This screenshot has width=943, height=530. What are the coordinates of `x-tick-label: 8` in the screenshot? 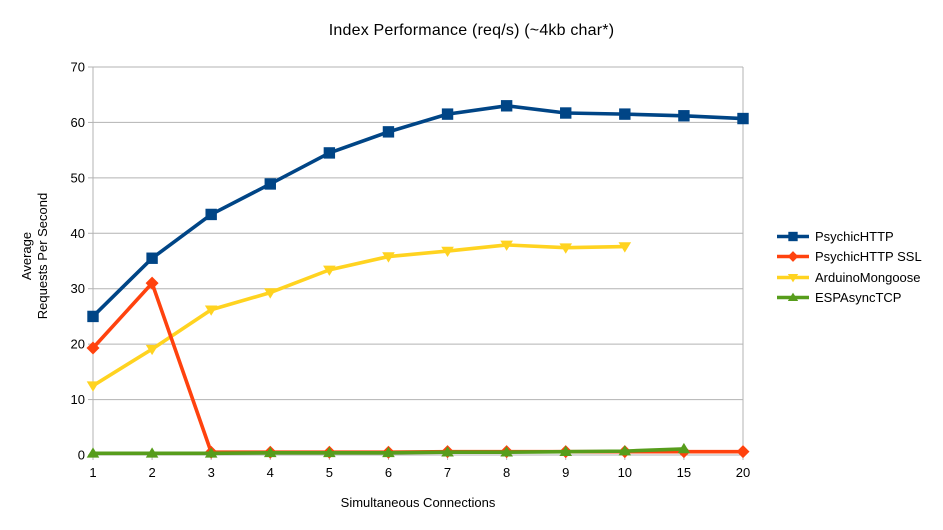 It's located at (506, 472).